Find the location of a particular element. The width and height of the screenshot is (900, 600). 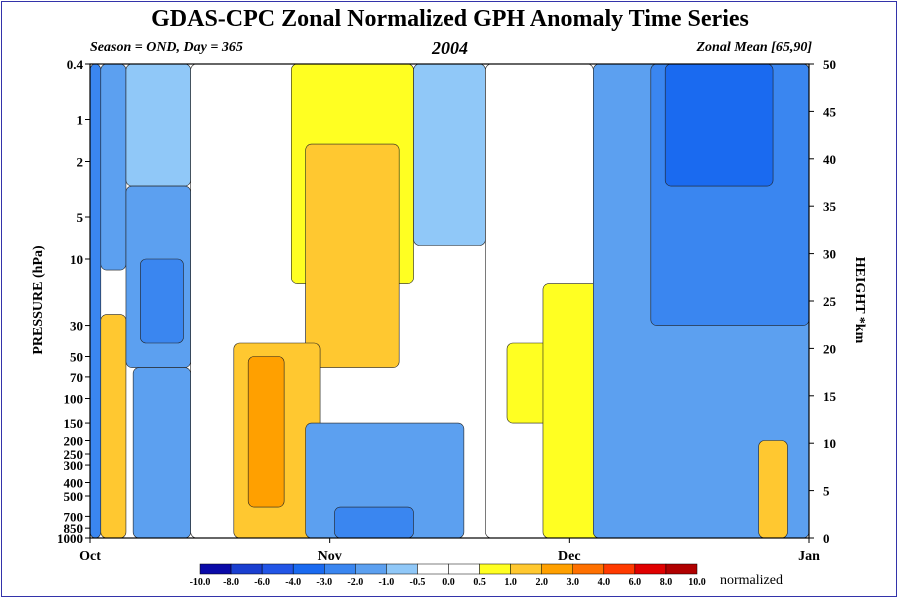

legend-tick-label: -1.0 is located at coordinates (386, 582).